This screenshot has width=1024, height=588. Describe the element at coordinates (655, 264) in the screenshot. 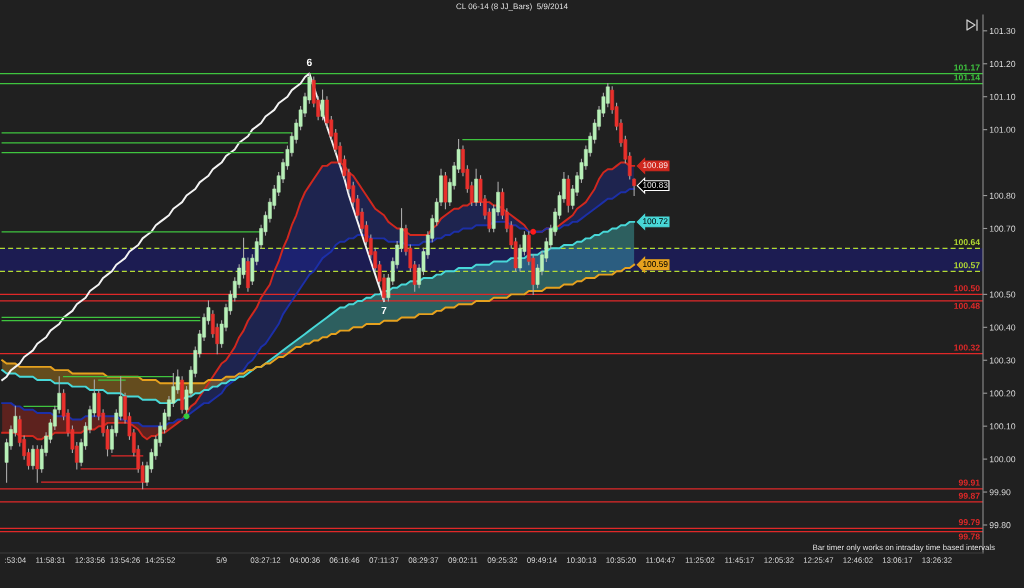

I see `data-label: 100.59` at that location.